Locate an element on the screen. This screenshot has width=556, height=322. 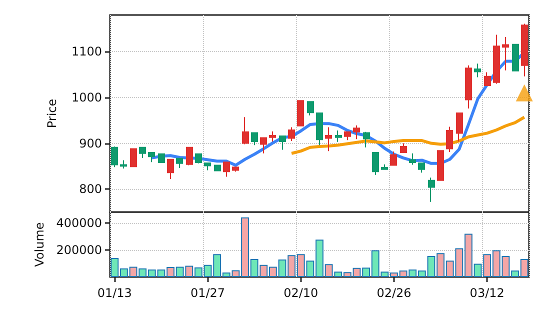
y-axis-title: Volume is located at coordinates (39, 244).